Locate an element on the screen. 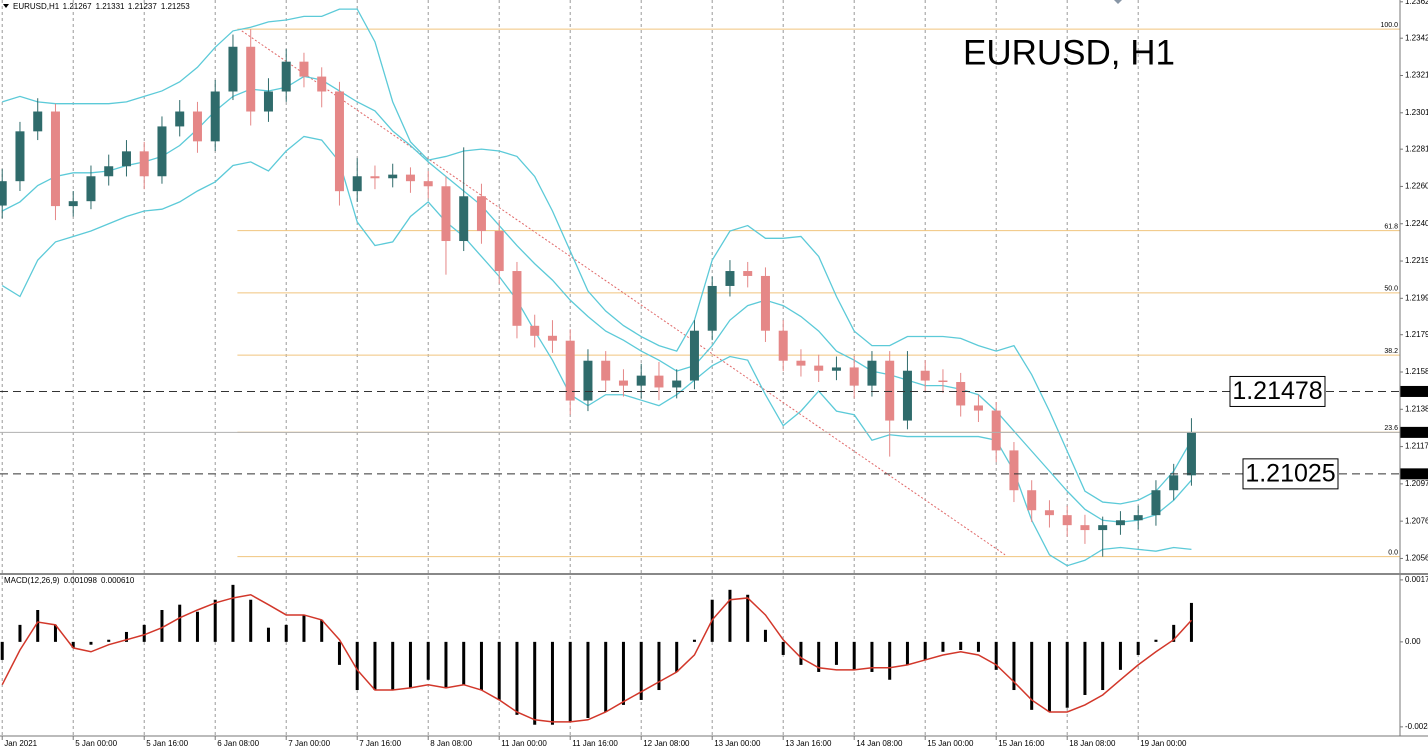 This screenshot has height=750, width=1428. header-text: EURUSD,H1 1.21267 1.21331 1.21237 1.21253 is located at coordinates (101, 6).